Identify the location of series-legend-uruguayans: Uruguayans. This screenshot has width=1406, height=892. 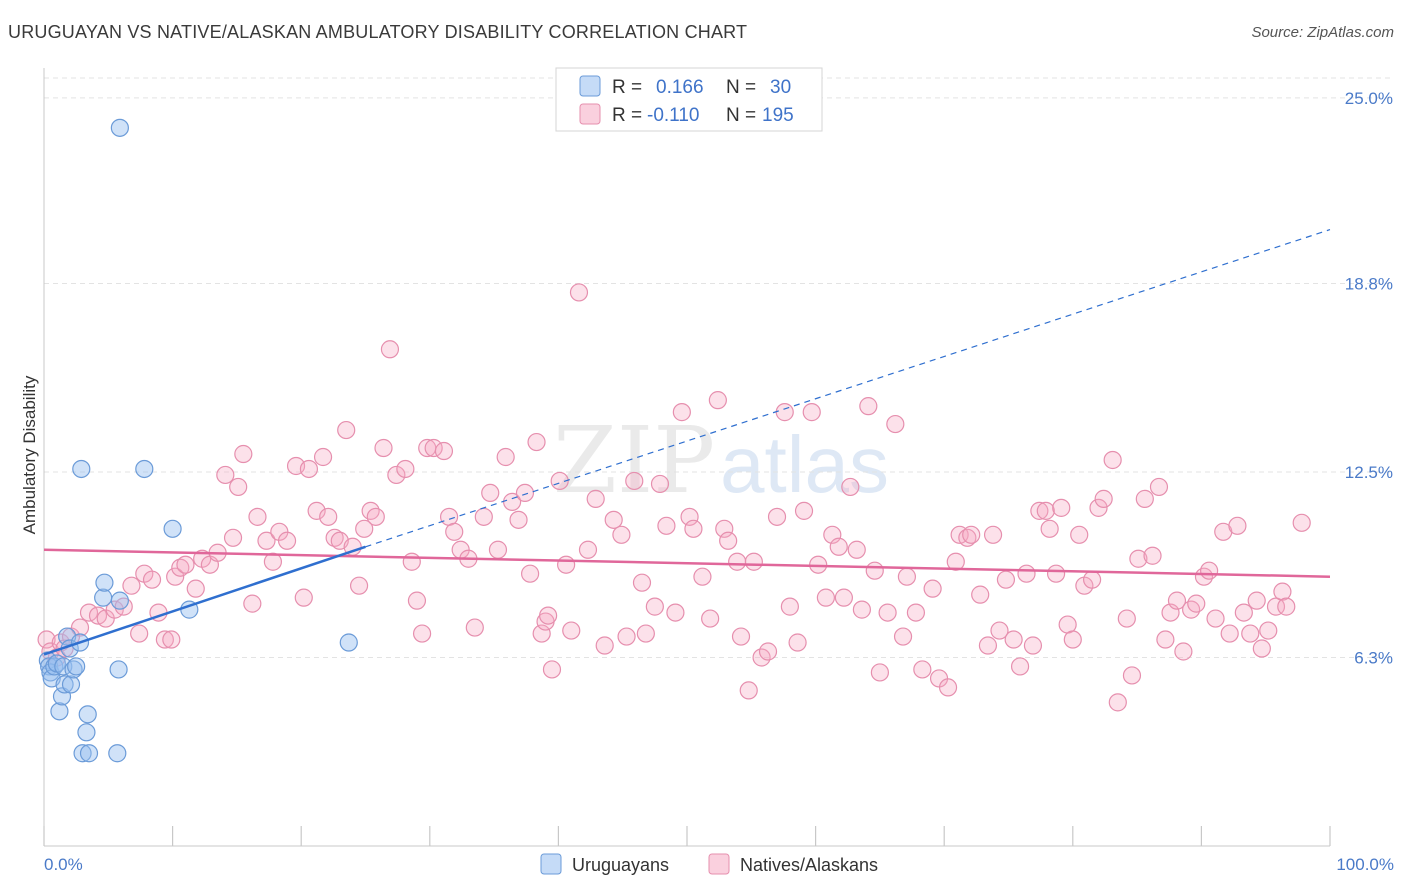
(620, 865).